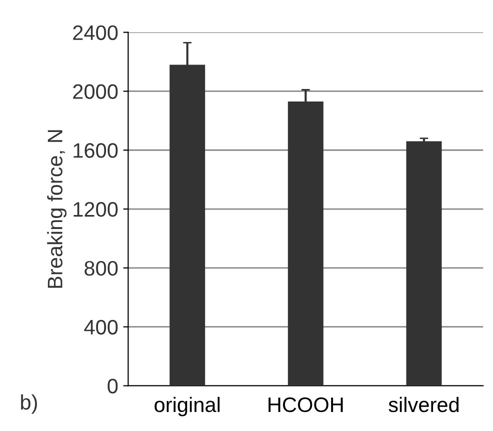 Image resolution: width=493 pixels, height=431 pixels. What do you see at coordinates (96, 150) in the screenshot?
I see `y-tick-label: 1600` at bounding box center [96, 150].